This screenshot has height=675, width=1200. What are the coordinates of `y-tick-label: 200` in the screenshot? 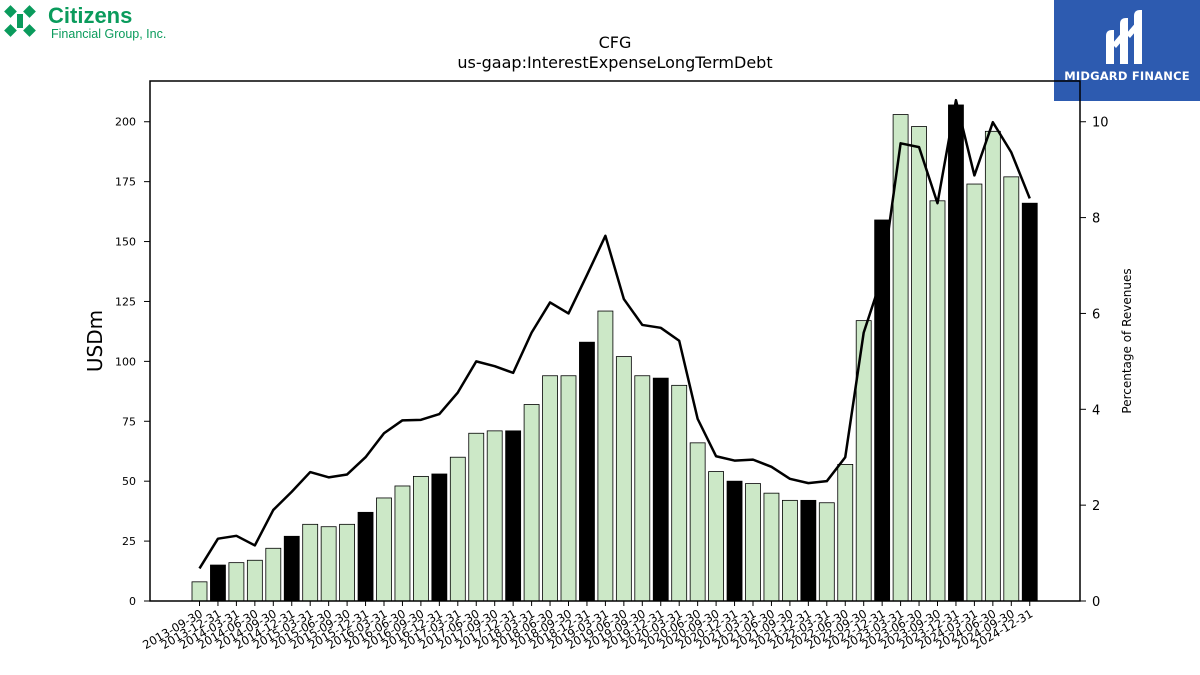 It's located at (125, 122).